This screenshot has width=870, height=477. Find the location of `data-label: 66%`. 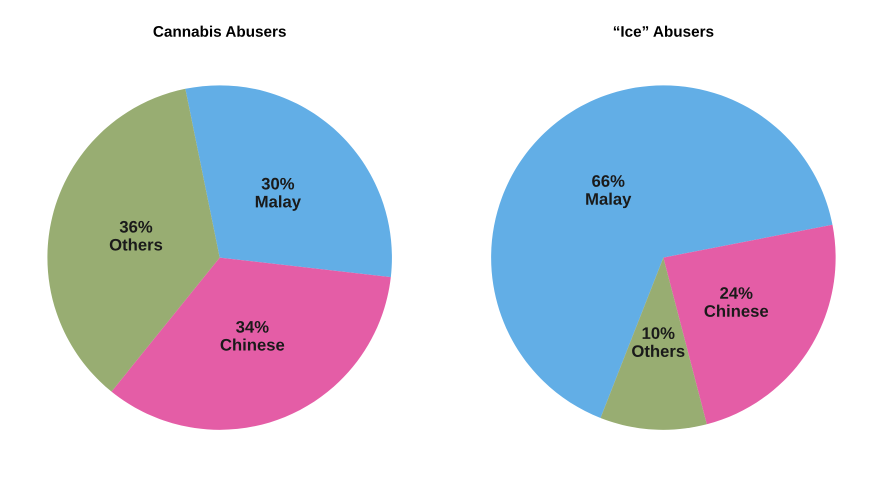

data-label: 66% is located at coordinates (608, 181).